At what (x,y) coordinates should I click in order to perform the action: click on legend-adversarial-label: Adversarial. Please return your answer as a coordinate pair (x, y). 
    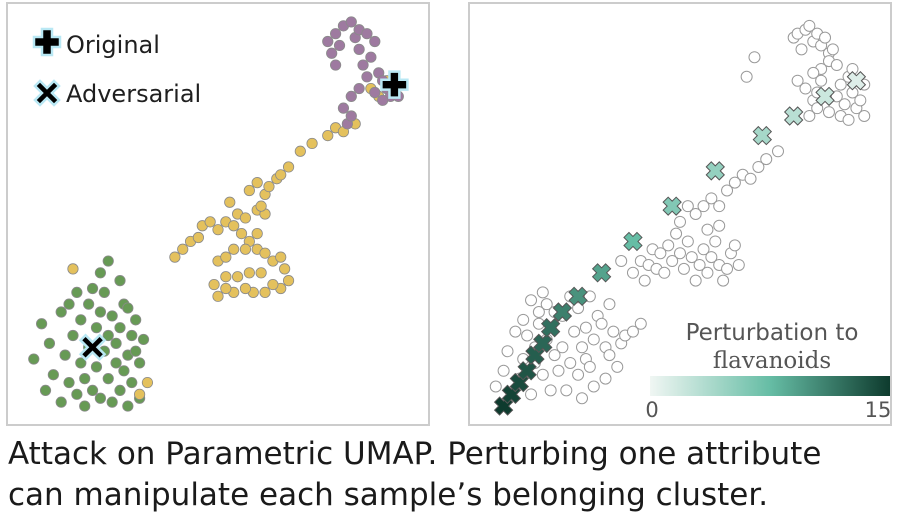
    Looking at the image, I should click on (133, 94).